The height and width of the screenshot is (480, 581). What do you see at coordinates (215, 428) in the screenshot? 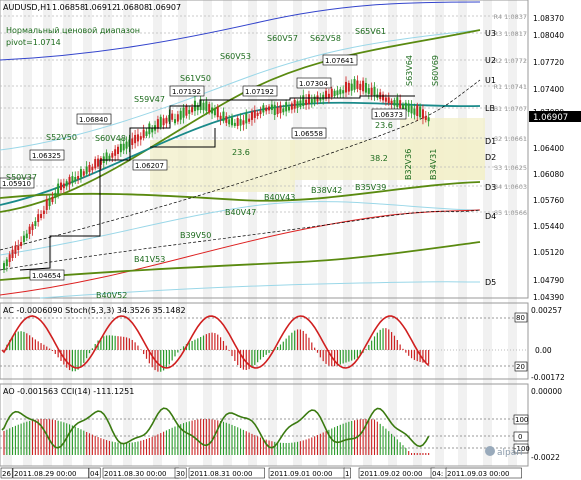
I see `cci-line` at bounding box center [215, 428].